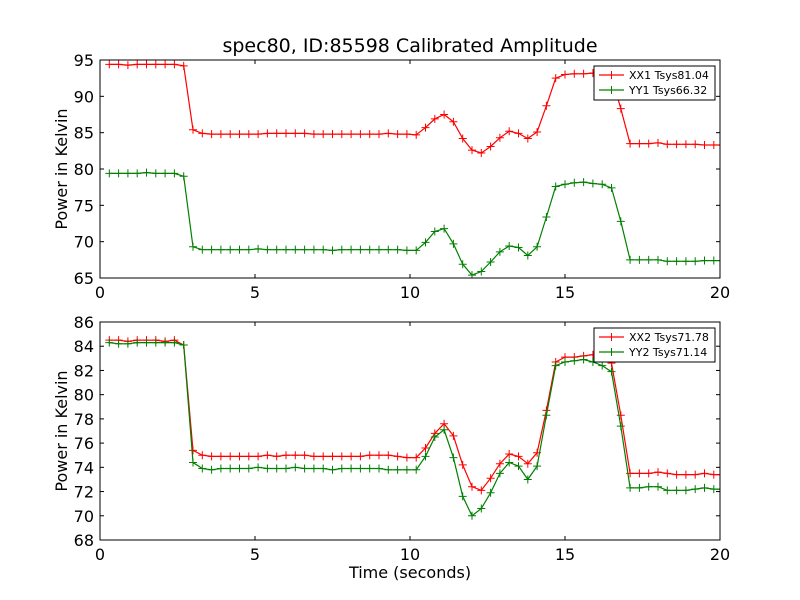 This screenshot has width=800, height=600. What do you see at coordinates (255, 292) in the screenshot?
I see `x-tick-label: 5` at bounding box center [255, 292].